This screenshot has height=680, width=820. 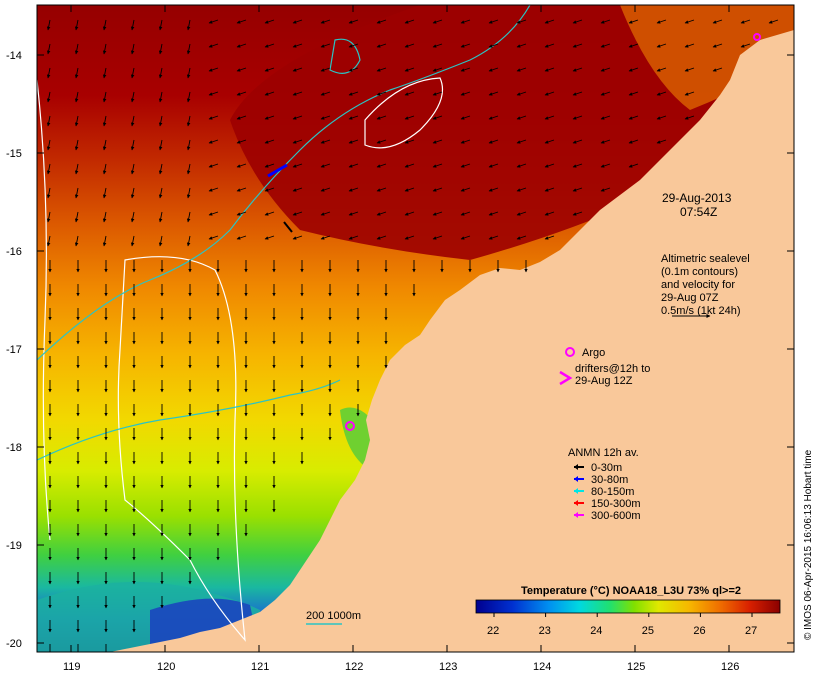 I want to click on altimetry-line-1: Altimetric sealevel, so click(x=705, y=259).